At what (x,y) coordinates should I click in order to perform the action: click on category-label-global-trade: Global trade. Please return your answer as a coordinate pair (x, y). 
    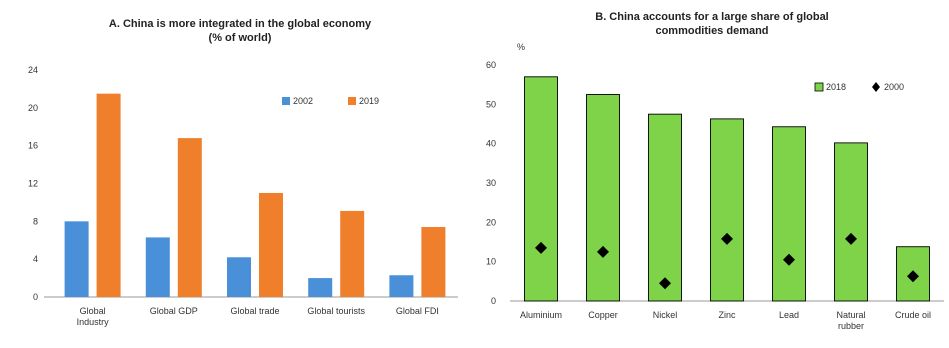
    Looking at the image, I should click on (254, 311).